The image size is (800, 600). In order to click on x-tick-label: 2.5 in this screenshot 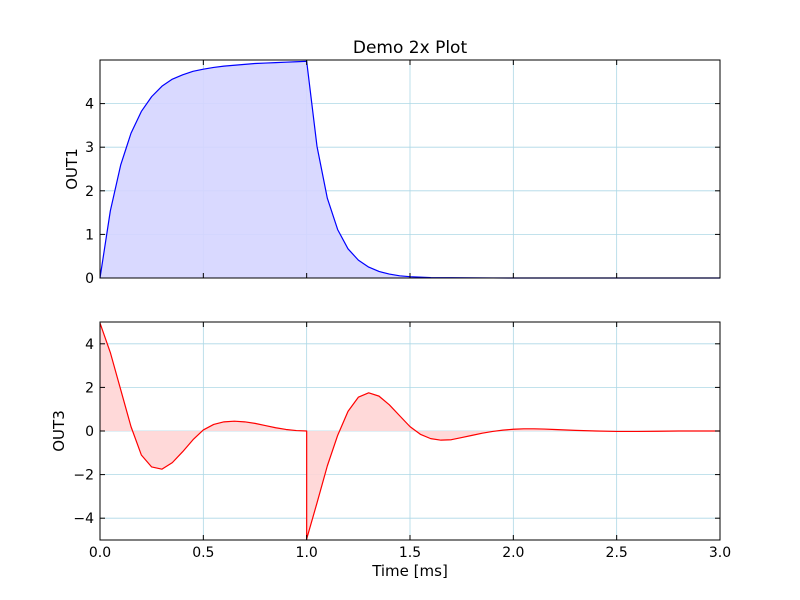, I will do `click(617, 553)`.